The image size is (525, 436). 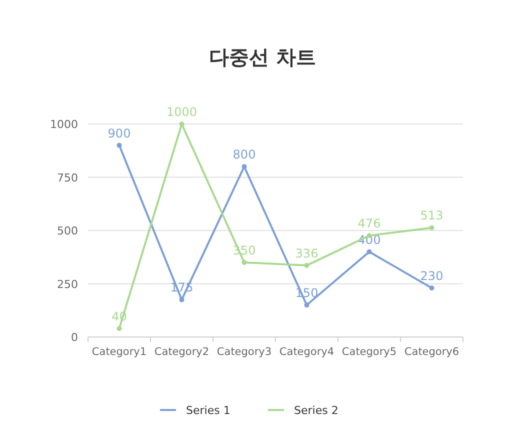 What do you see at coordinates (432, 215) in the screenshot?
I see `data-label: 513` at bounding box center [432, 215].